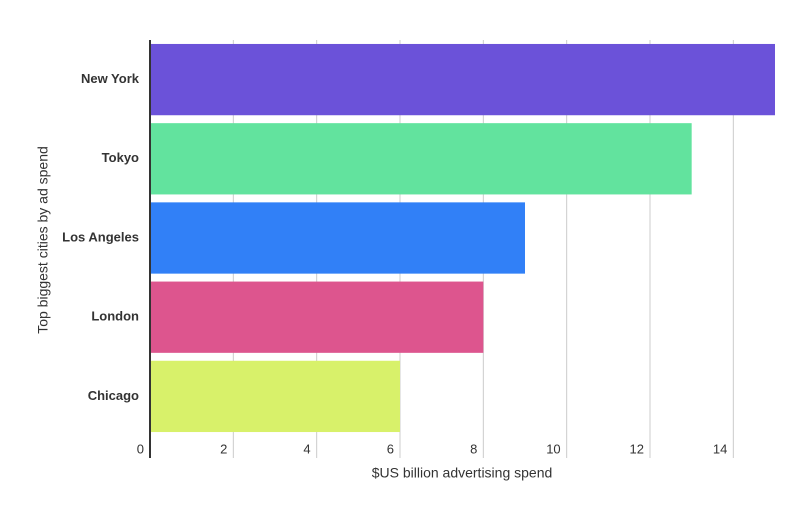  Describe the element at coordinates (43, 240) in the screenshot. I see `y-axis-title: Top biggest cities by ad spend` at that location.